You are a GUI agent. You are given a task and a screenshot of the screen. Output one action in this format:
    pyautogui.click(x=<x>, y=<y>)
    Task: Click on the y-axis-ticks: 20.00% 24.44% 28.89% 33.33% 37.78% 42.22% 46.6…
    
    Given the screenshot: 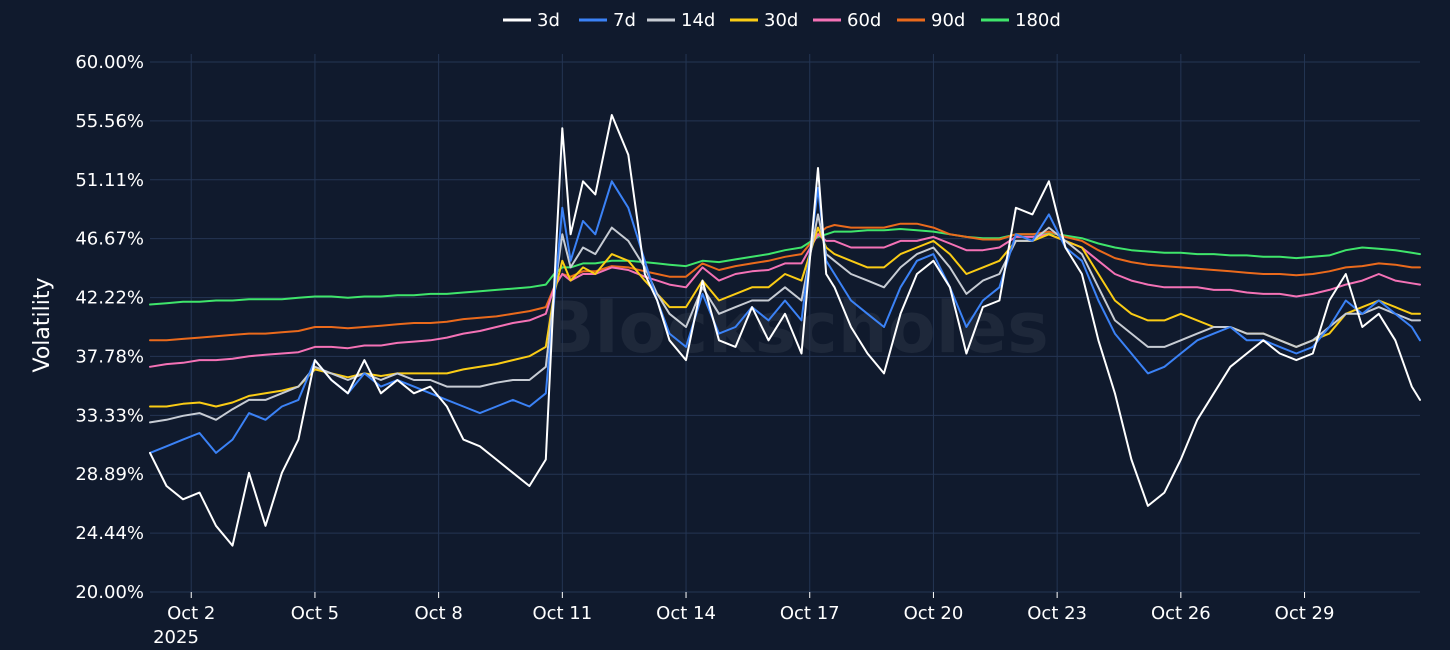 What is the action you would take?
    pyautogui.click(x=109, y=327)
    